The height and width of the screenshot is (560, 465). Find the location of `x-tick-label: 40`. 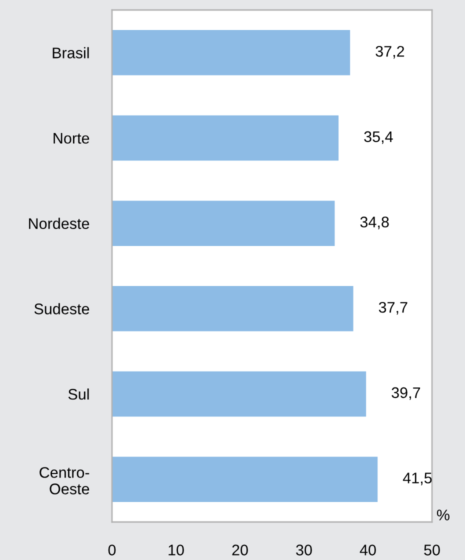

x-tick-label: 40 is located at coordinates (368, 550).